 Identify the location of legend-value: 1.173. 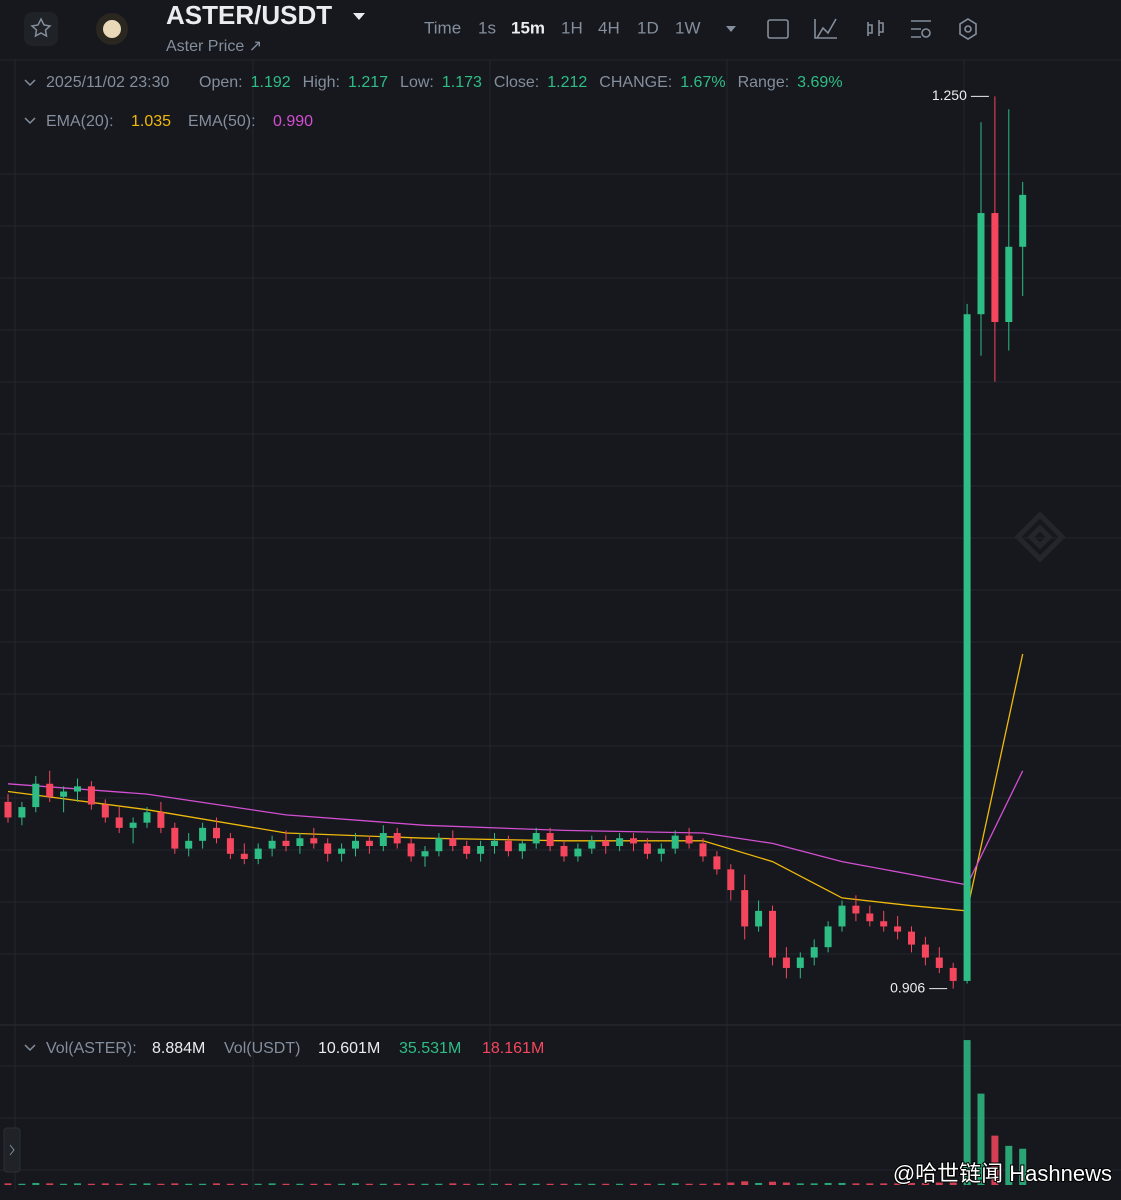
(462, 82).